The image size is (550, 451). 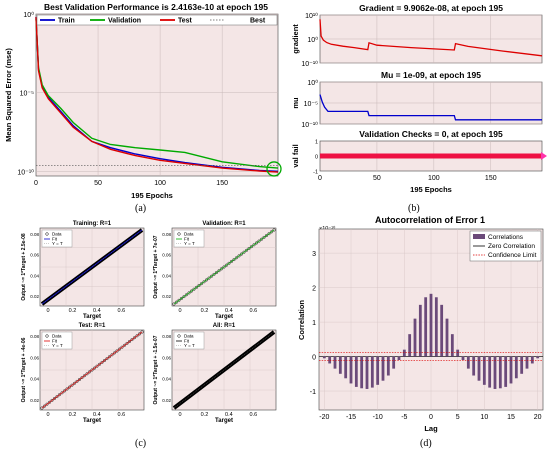 What do you see at coordinates (189, 234) in the screenshot?
I see `chart-c2-legend-data: Data` at bounding box center [189, 234].